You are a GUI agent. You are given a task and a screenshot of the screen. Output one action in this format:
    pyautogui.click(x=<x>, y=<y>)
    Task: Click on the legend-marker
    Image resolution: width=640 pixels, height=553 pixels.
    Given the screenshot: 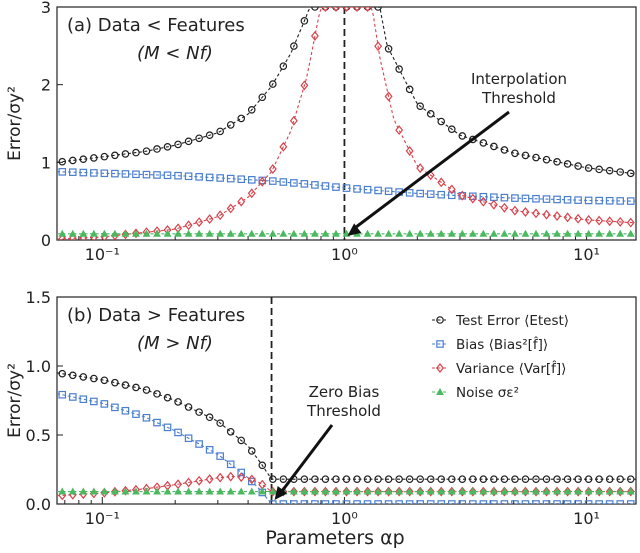 What is the action you would take?
    pyautogui.click(x=440, y=344)
    